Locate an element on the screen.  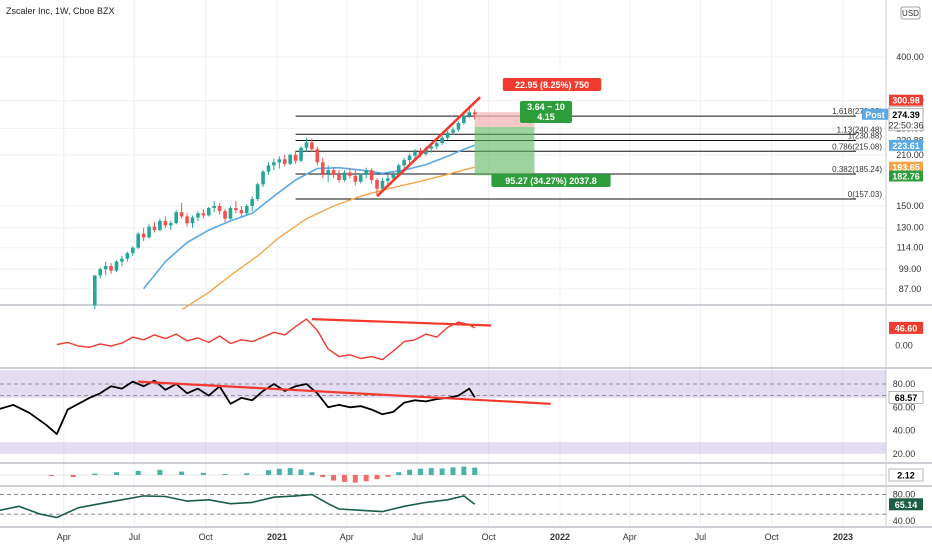
price-tag-text: 274.39 is located at coordinates (906, 115).